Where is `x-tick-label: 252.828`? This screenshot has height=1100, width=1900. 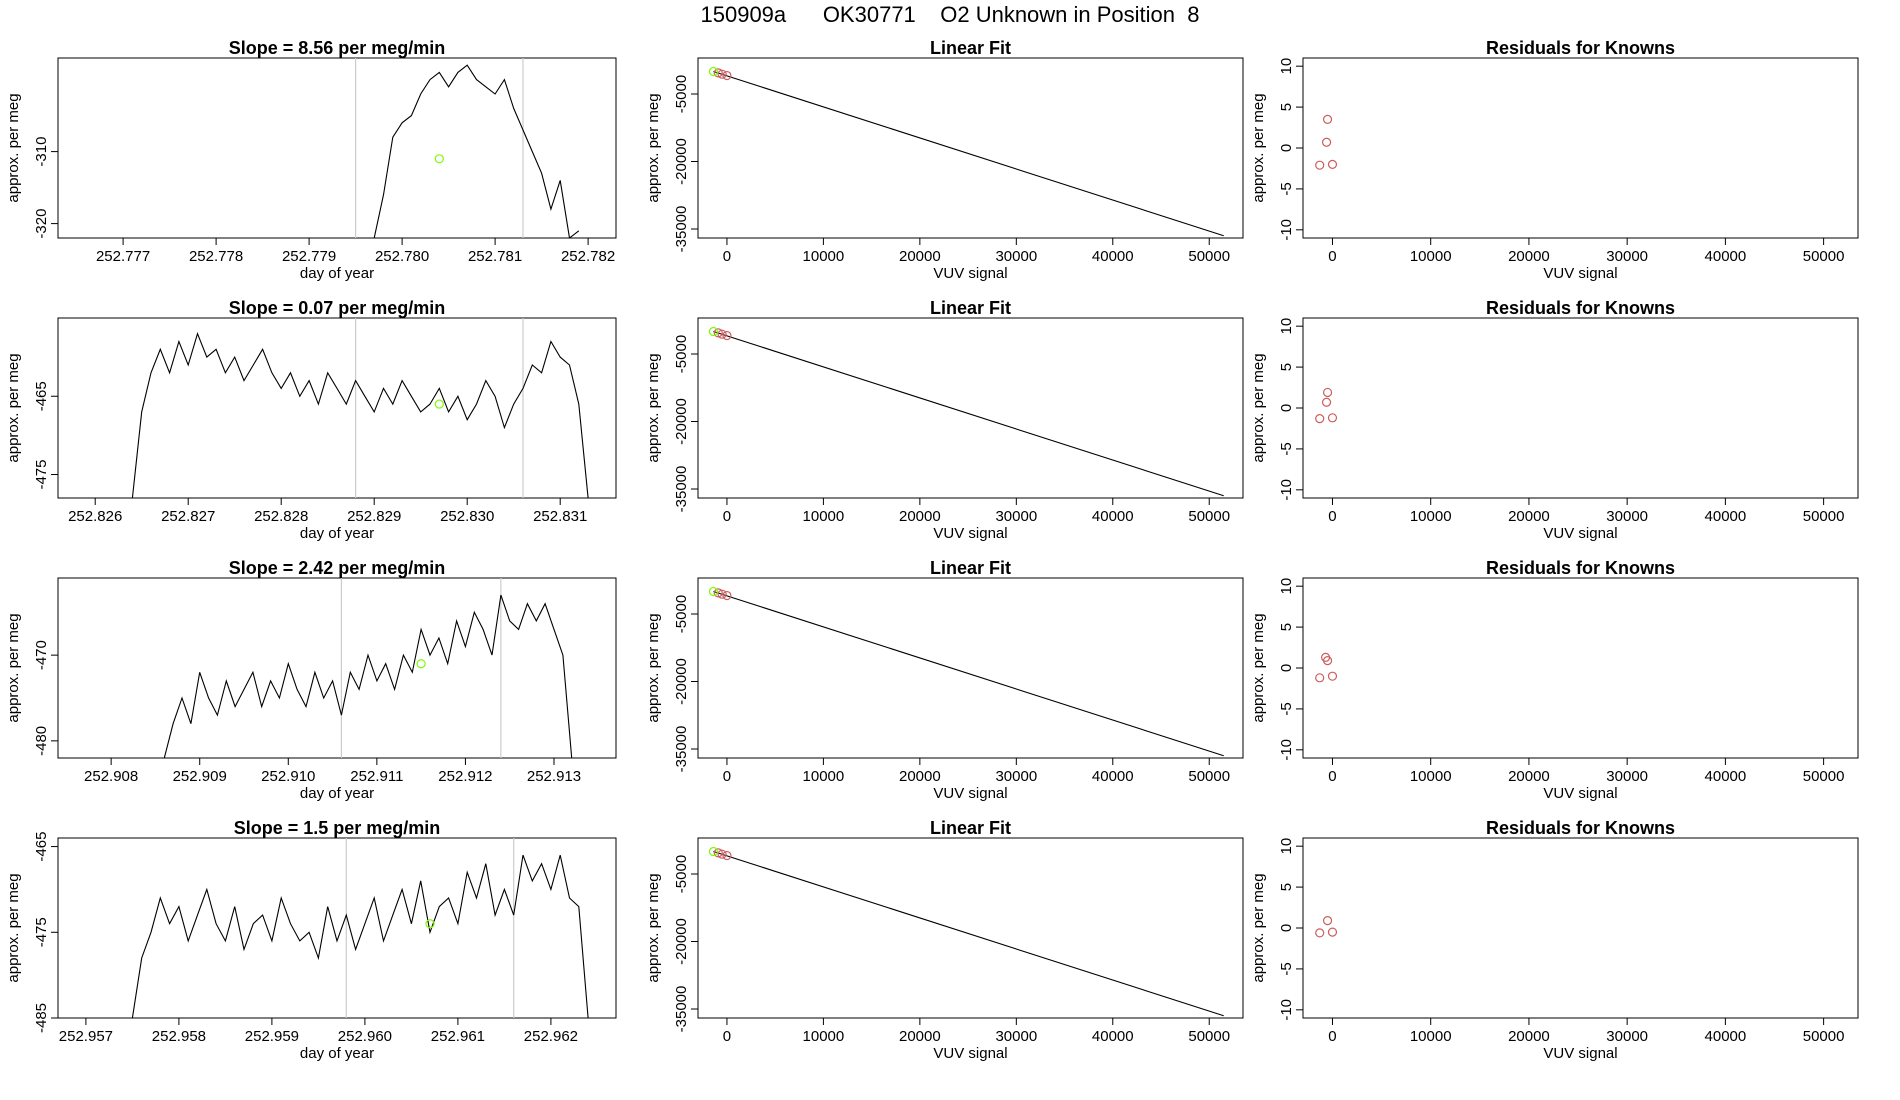
x-tick-label: 252.828 is located at coordinates (281, 516).